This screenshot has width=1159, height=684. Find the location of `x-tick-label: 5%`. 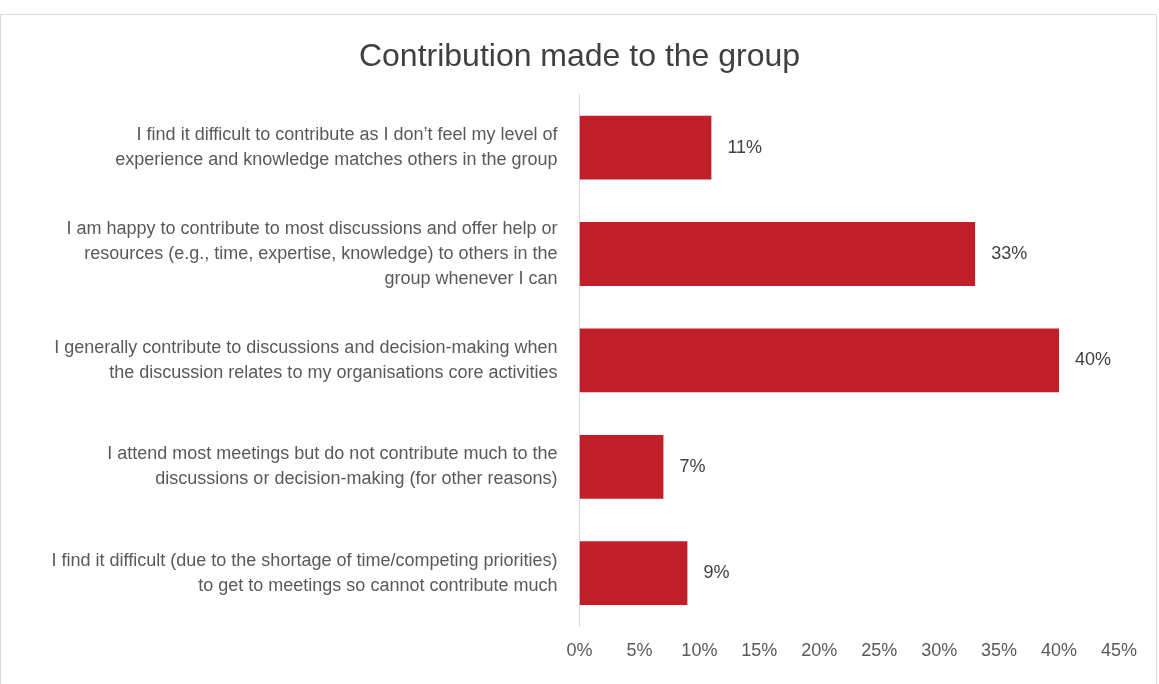

x-tick-label: 5% is located at coordinates (639, 650).